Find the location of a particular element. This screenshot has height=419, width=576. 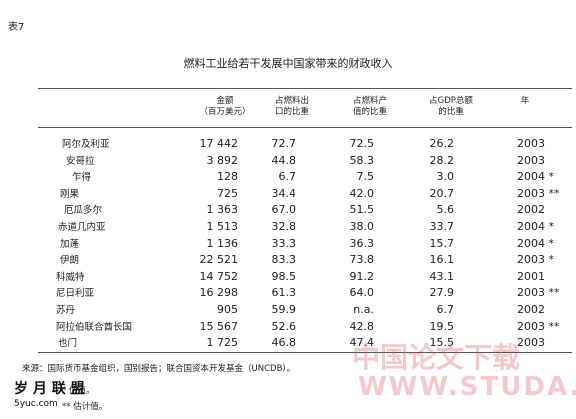

header-line: 年 is located at coordinates (525, 101).